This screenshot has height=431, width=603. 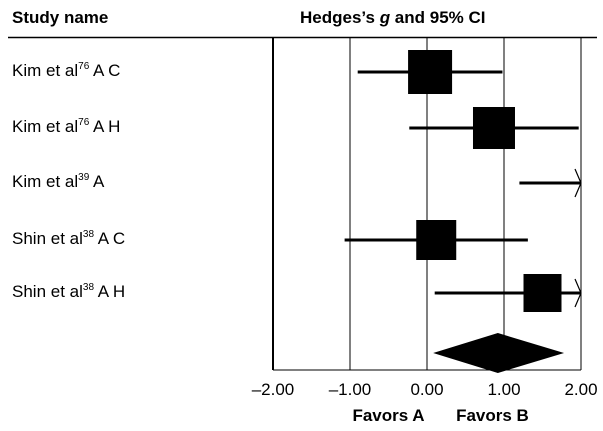 What do you see at coordinates (273, 389) in the screenshot?
I see `tick-label: –2.00` at bounding box center [273, 389].